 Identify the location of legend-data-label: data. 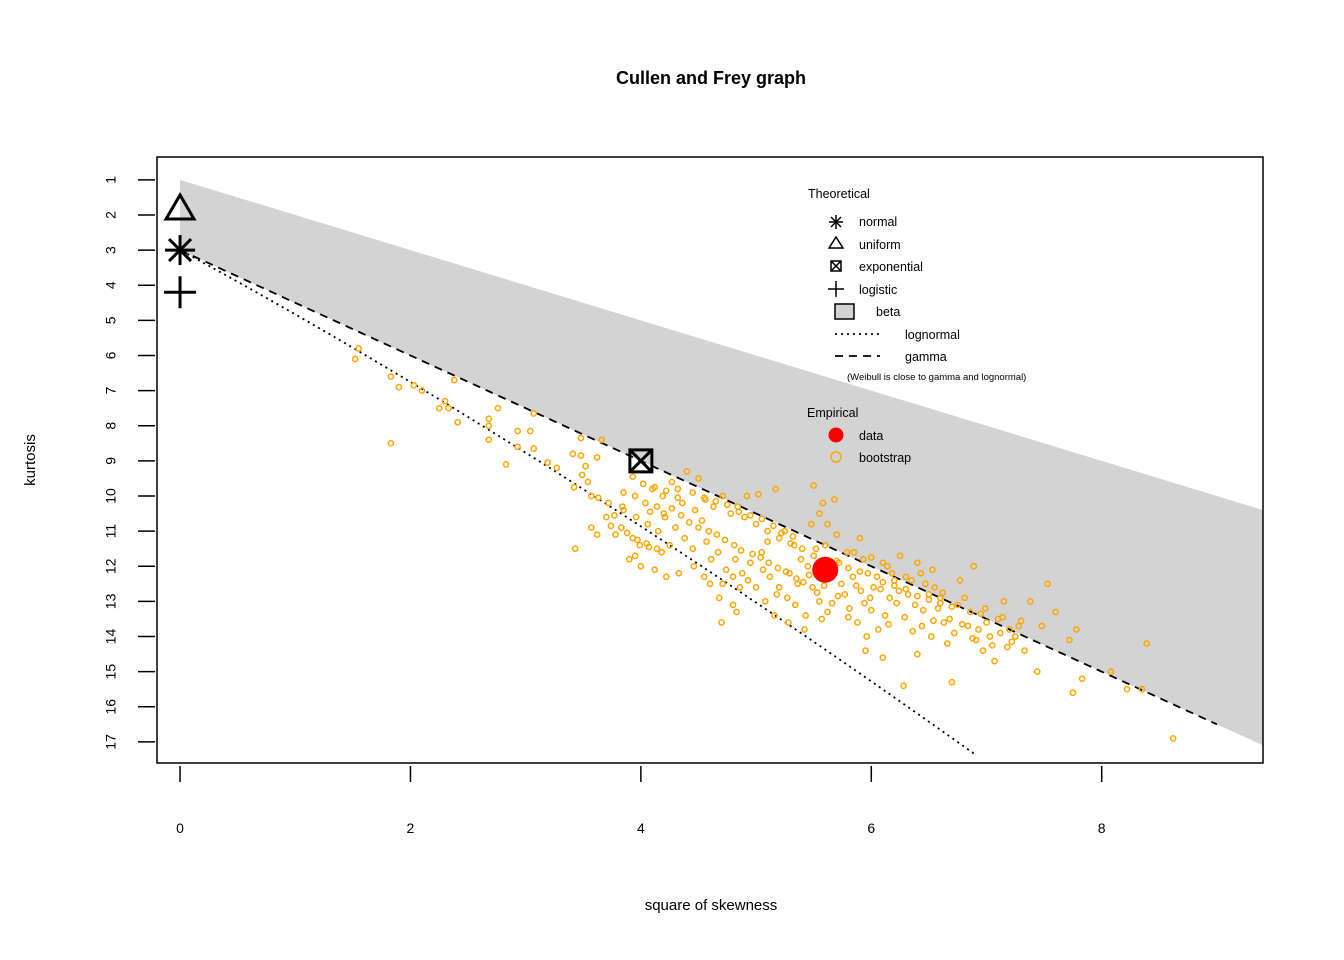
(871, 436).